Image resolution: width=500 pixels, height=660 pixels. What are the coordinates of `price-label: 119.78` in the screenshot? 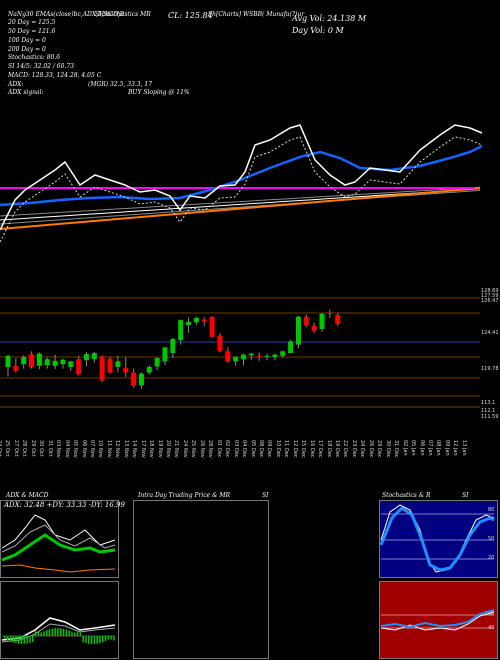 It's located at (490, 369).